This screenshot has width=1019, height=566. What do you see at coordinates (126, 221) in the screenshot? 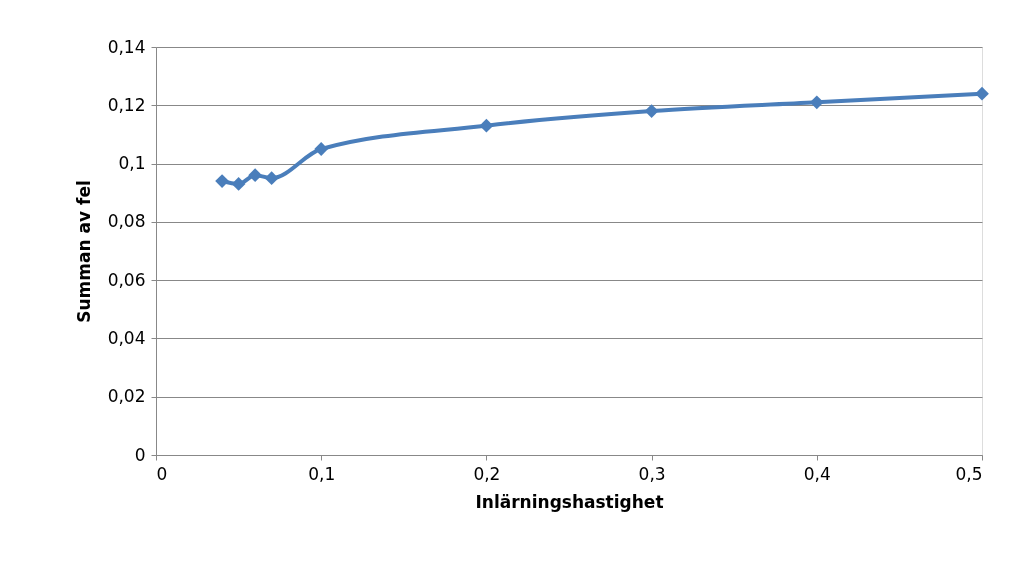
I see `y-tick-label: 0,08` at bounding box center [126, 221].